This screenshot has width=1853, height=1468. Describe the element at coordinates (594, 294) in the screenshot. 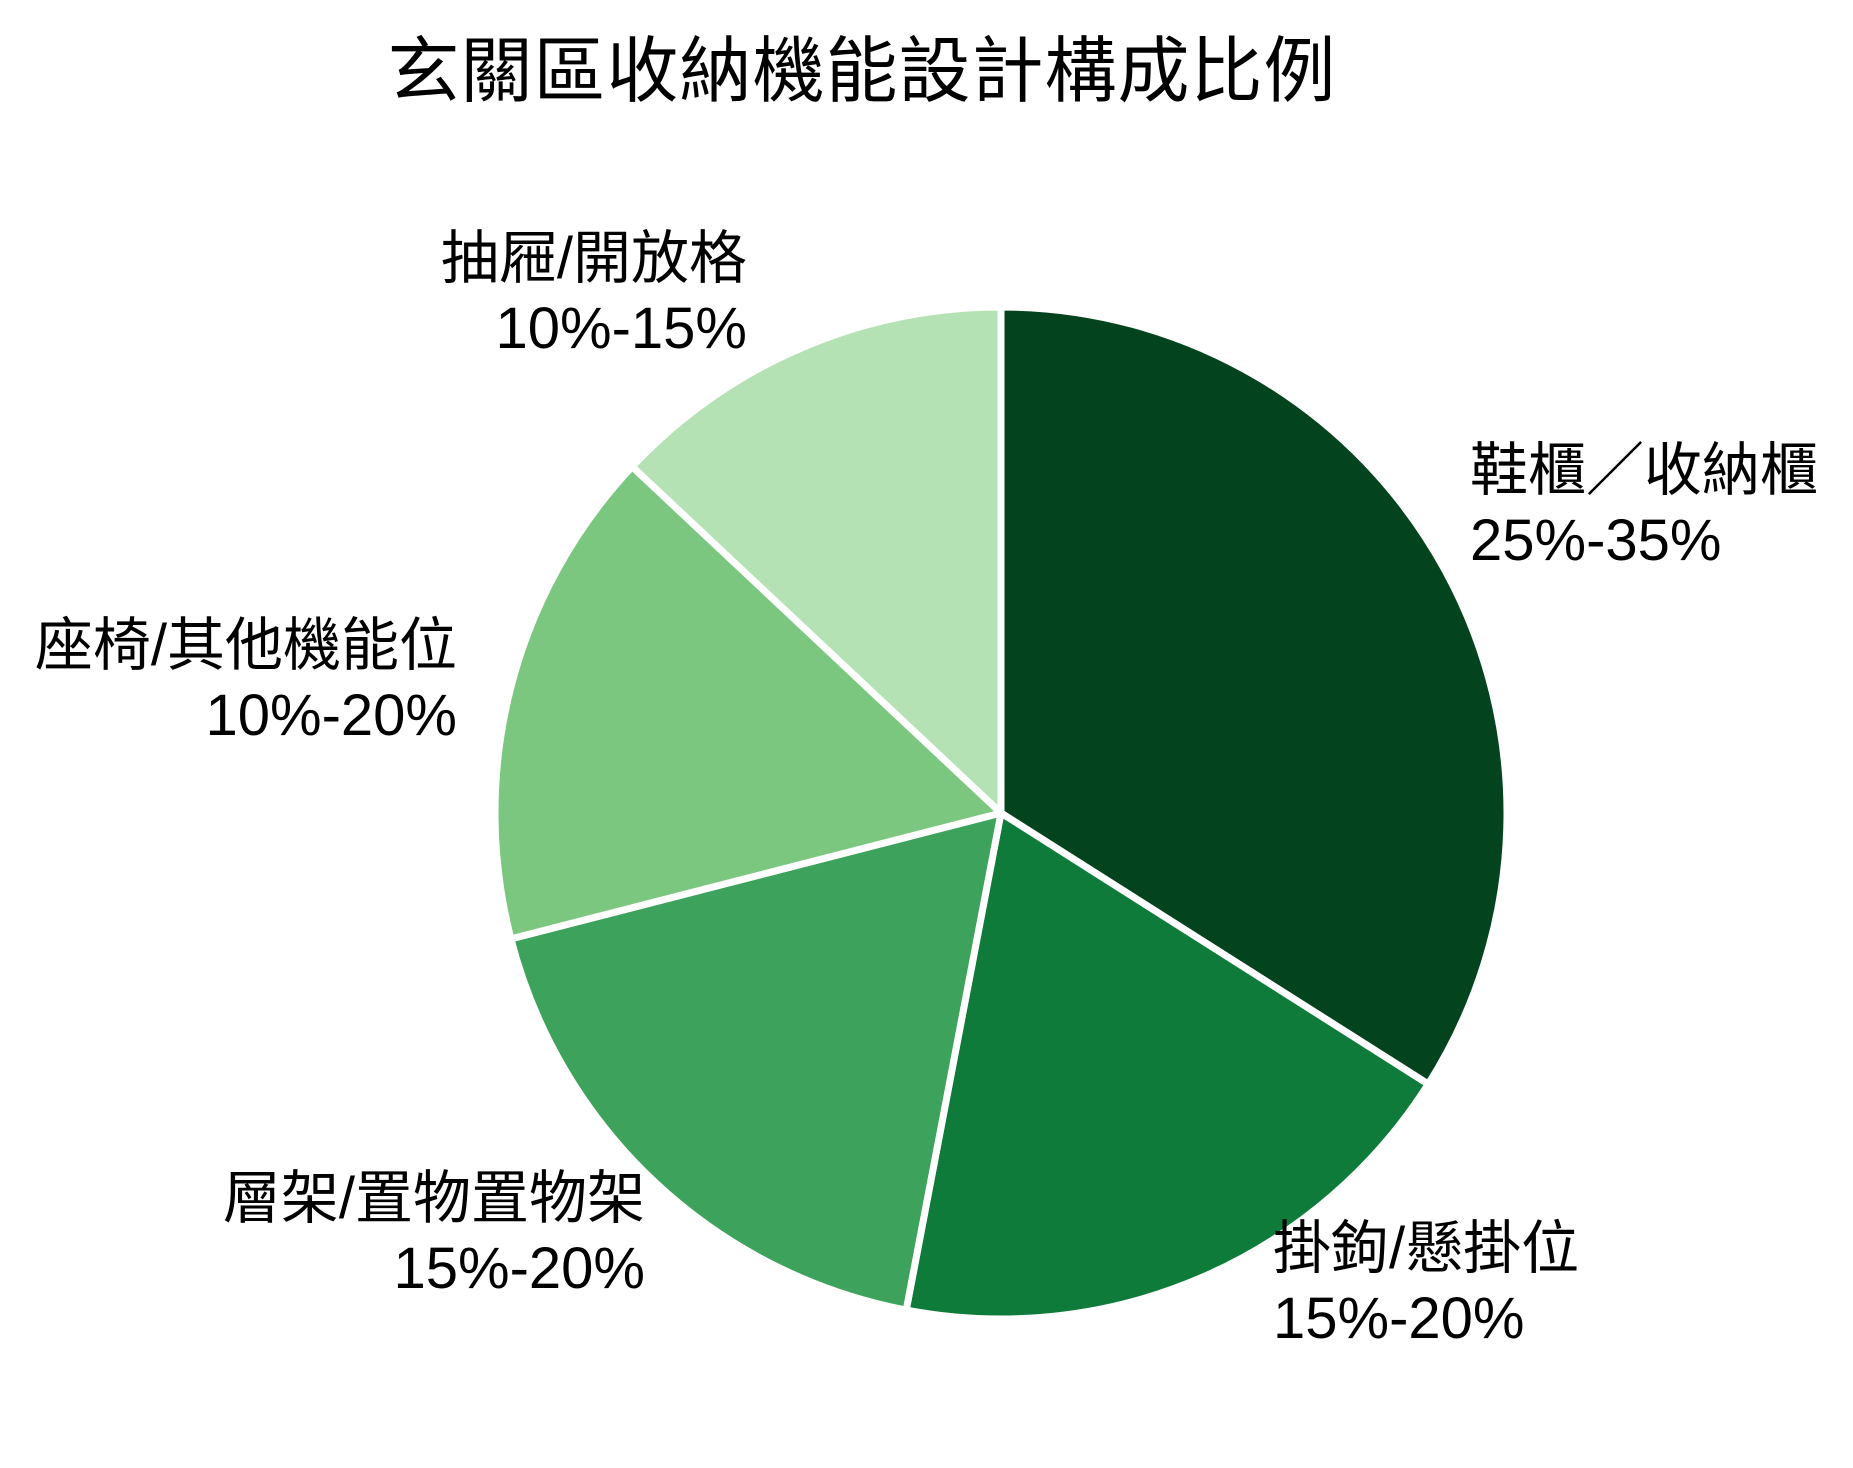

I see `slice-label-drawers: 抽屜/開放格 10%-15%` at that location.